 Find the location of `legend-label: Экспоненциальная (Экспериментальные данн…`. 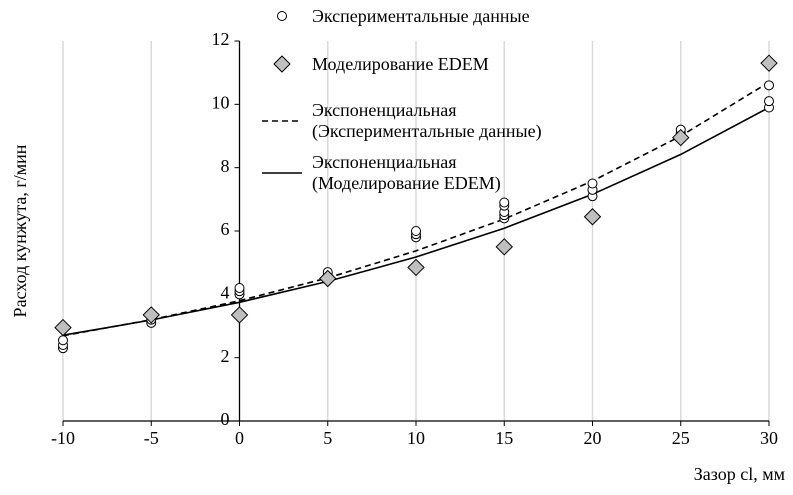

legend-label: Экспоненциальная (Экспериментальные данн… is located at coordinates (427, 120).